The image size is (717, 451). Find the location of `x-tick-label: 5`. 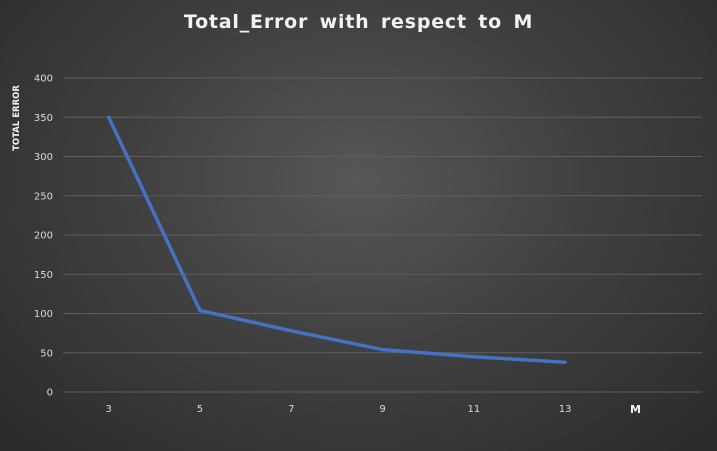

x-tick-label: 5 is located at coordinates (200, 409).